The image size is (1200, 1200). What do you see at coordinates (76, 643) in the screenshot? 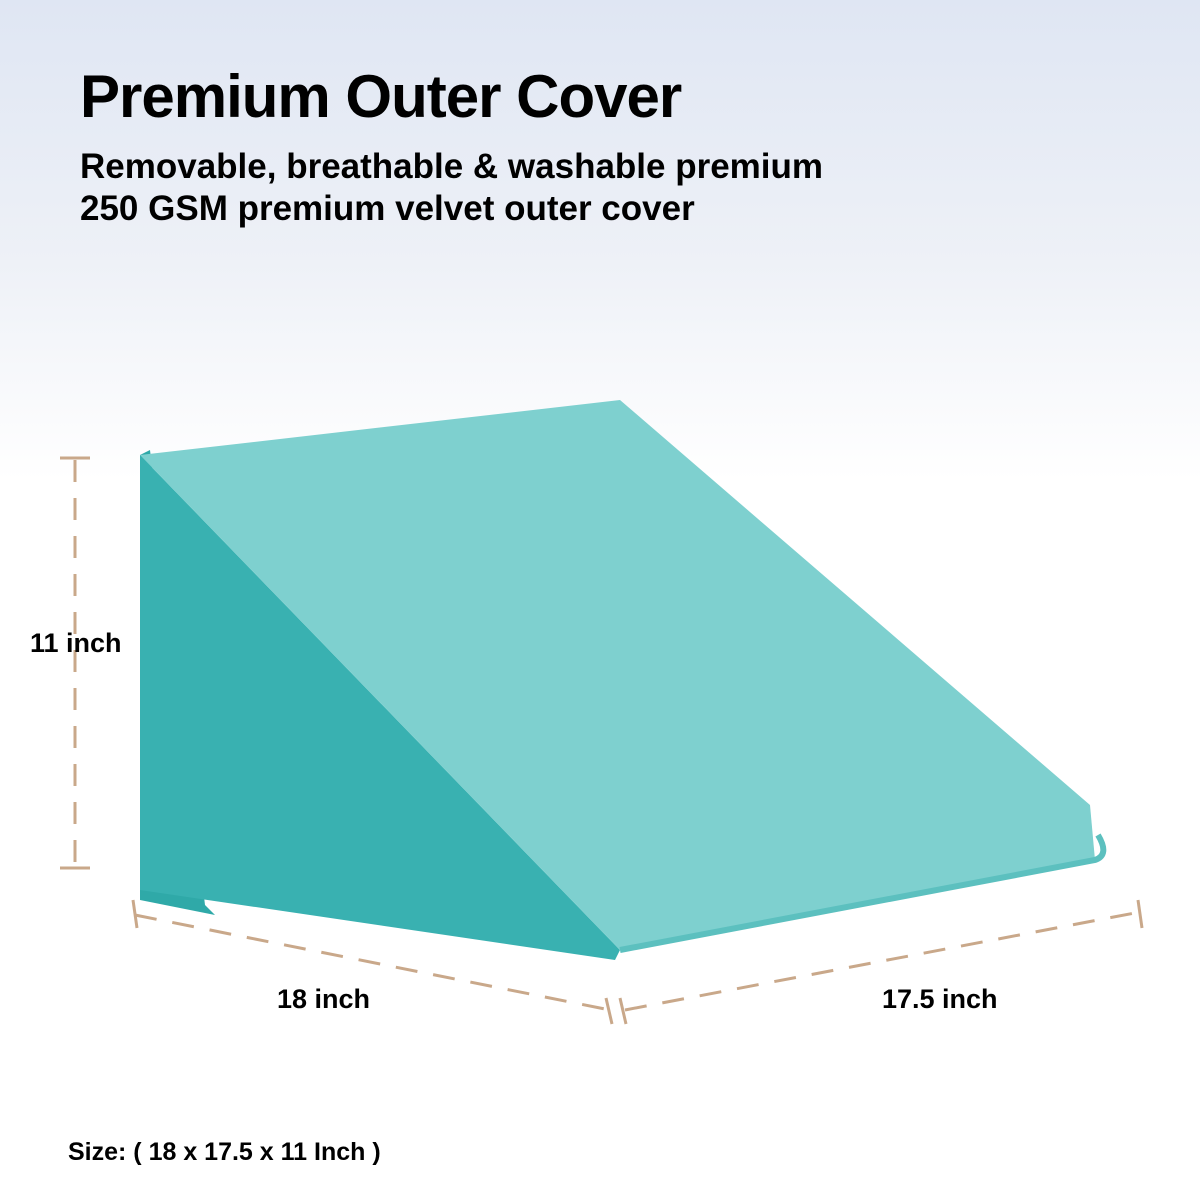
I see `height-label: 11 inch` at bounding box center [76, 643].